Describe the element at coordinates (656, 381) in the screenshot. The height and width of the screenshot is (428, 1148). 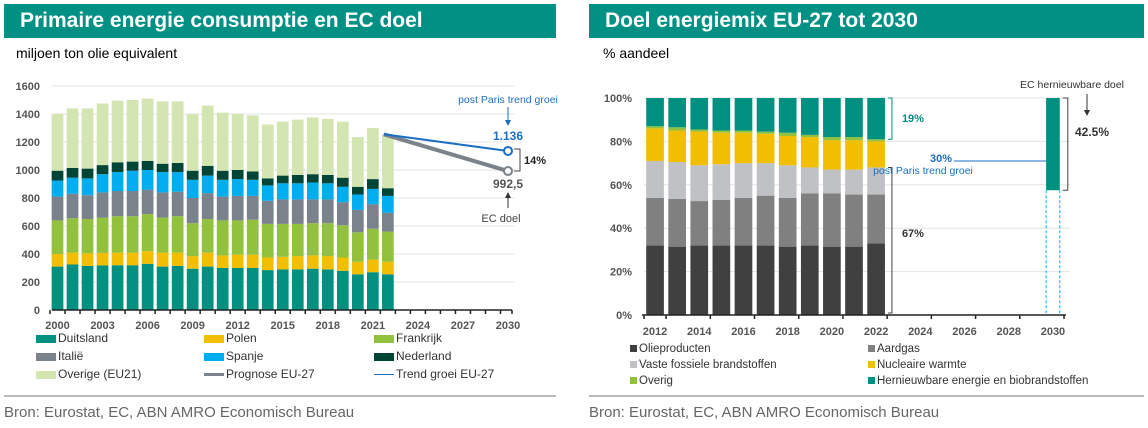
I see `legend-label: Overig` at that location.